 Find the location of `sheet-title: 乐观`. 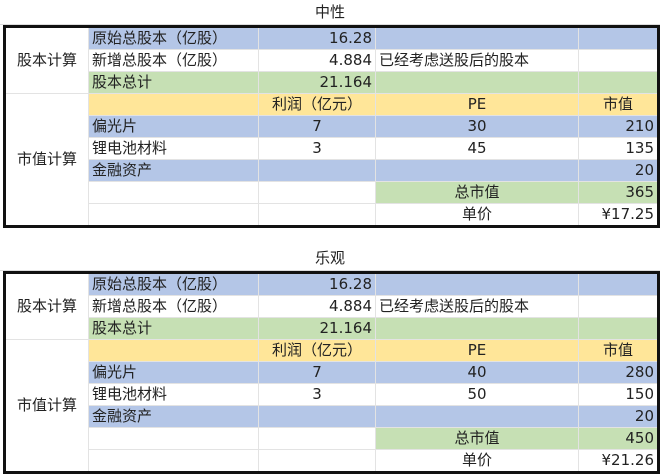

sheet-title: 乐观 is located at coordinates (330, 258).